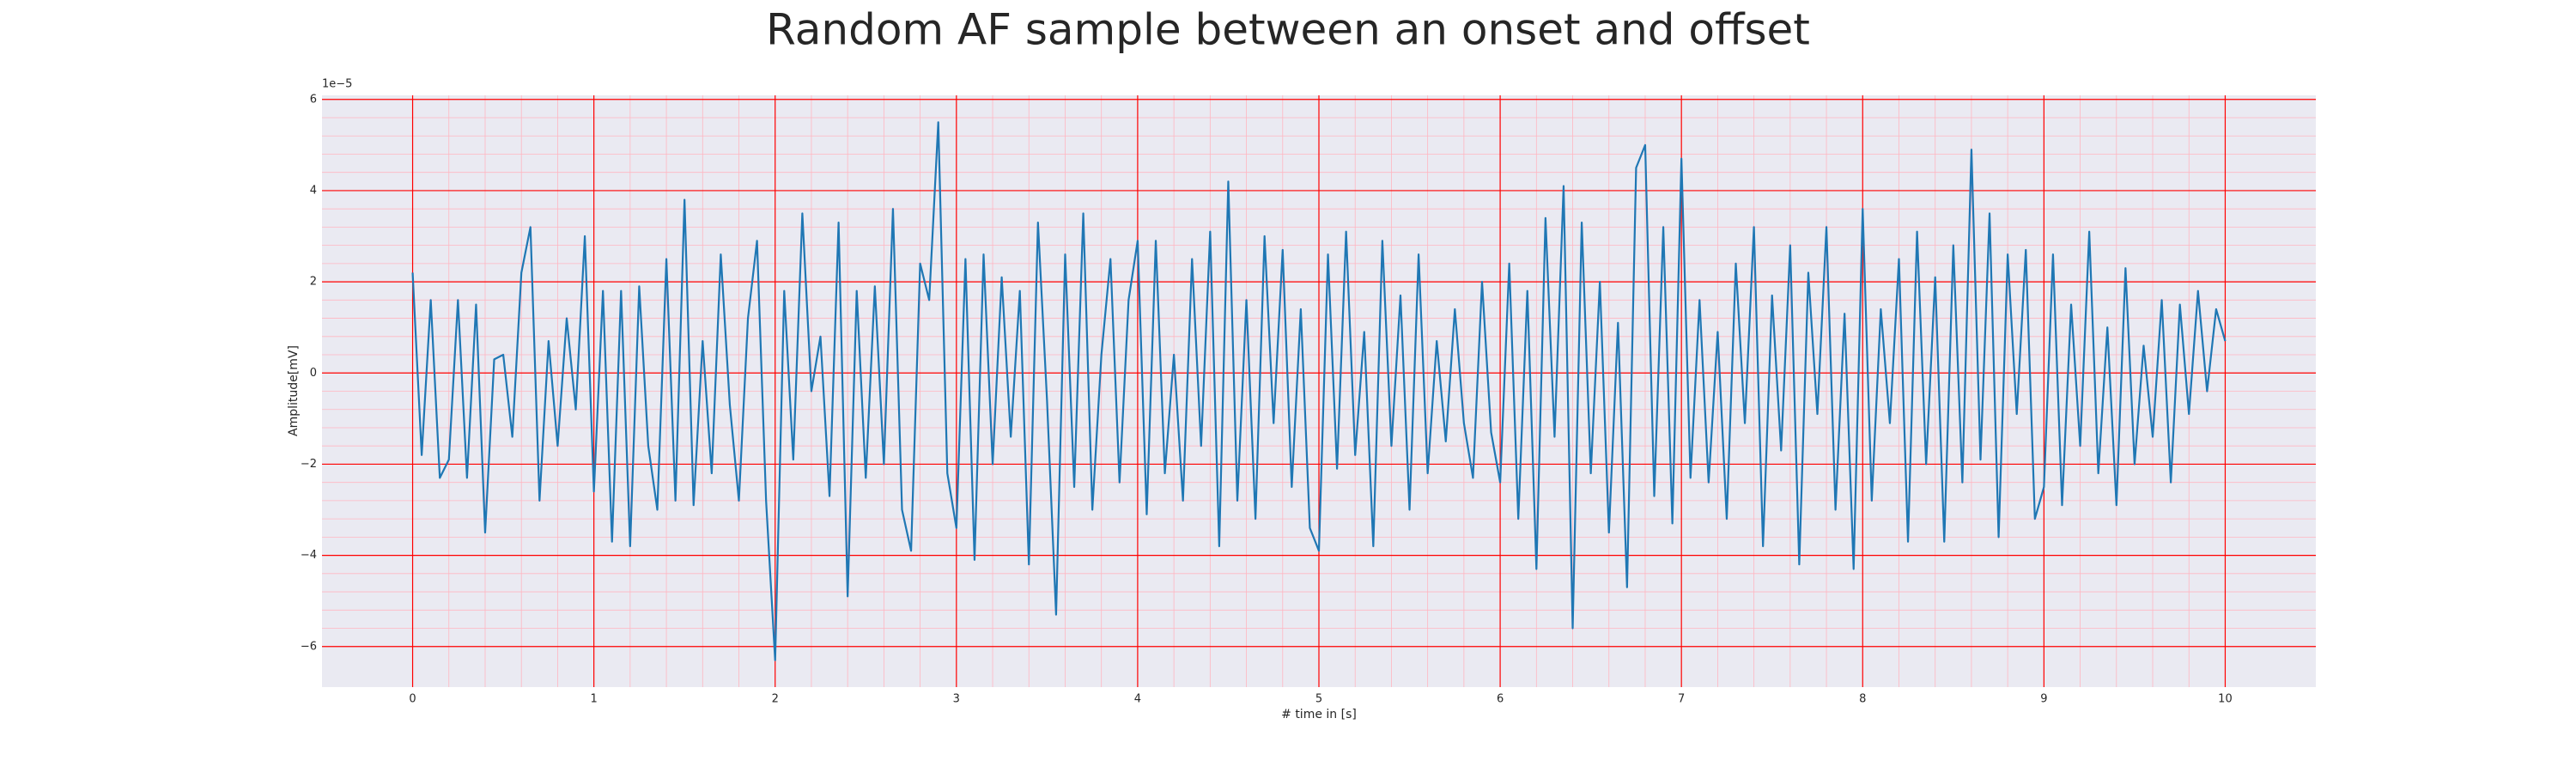 The height and width of the screenshot is (773, 2576). I want to click on y-tick-label: 0, so click(313, 373).